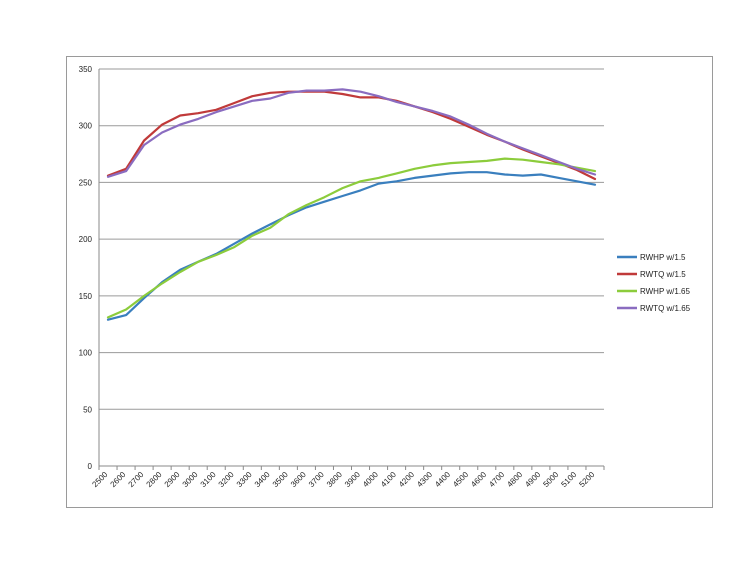 Image resolution: width=750 pixels, height=563 pixels. What do you see at coordinates (154, 479) in the screenshot?
I see `x-tick-label: 2800` at bounding box center [154, 479].